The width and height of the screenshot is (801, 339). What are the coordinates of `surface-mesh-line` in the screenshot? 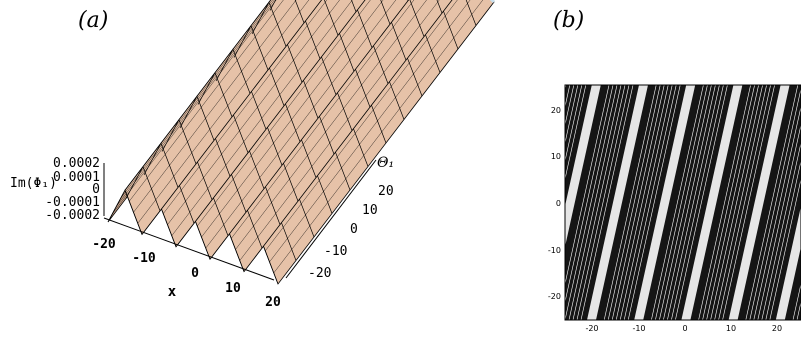 It's located at (287, 12).